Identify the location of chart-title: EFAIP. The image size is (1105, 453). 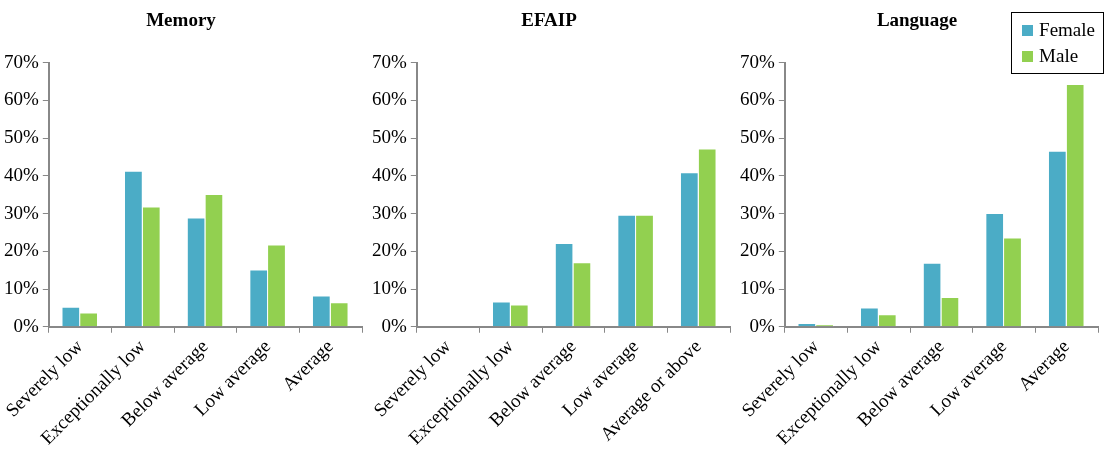
(549, 20).